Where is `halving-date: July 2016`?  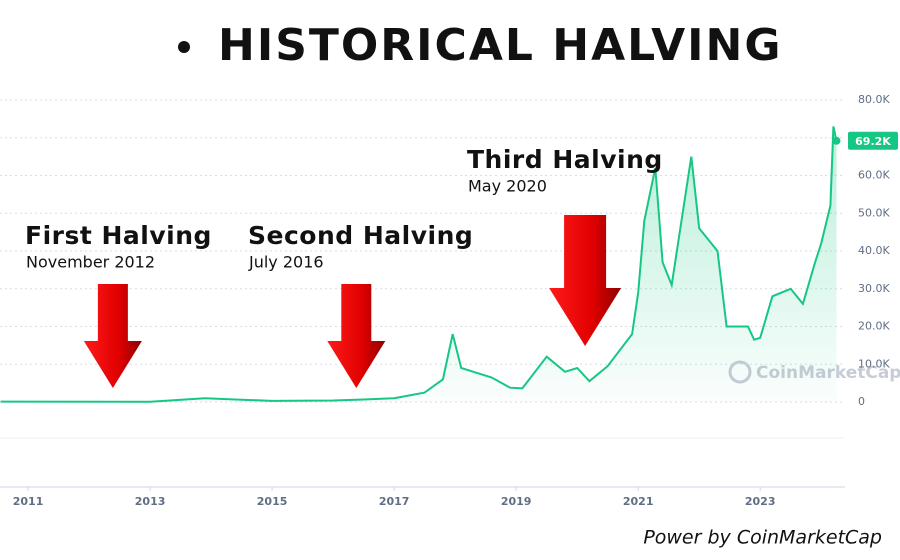
halving-date: July 2016 is located at coordinates (286, 262).